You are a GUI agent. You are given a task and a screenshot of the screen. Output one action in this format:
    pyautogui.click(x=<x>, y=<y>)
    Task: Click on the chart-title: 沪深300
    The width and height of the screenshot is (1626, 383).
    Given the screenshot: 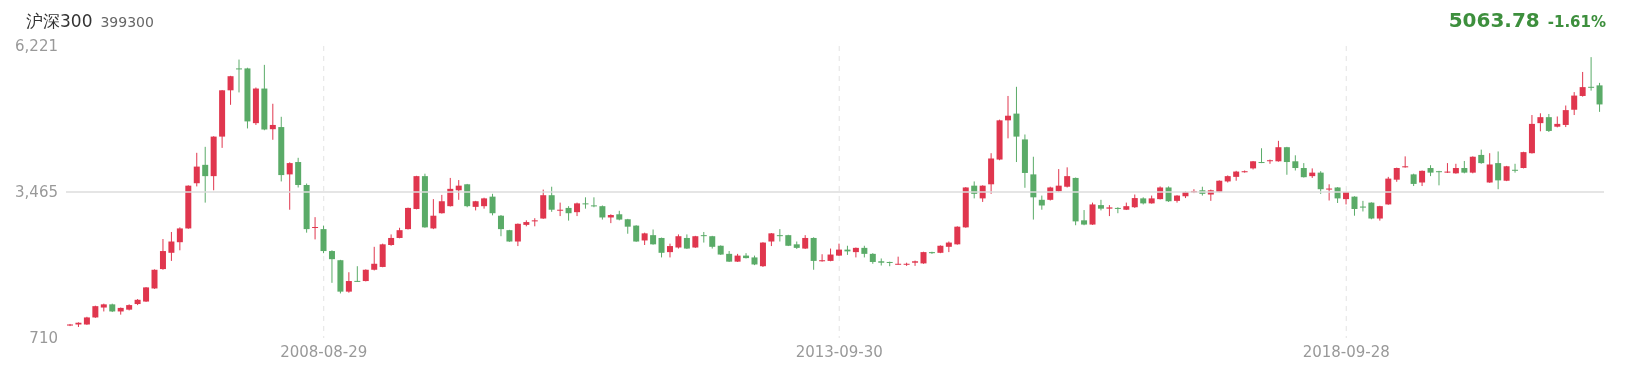 What is the action you would take?
    pyautogui.click(x=59, y=21)
    